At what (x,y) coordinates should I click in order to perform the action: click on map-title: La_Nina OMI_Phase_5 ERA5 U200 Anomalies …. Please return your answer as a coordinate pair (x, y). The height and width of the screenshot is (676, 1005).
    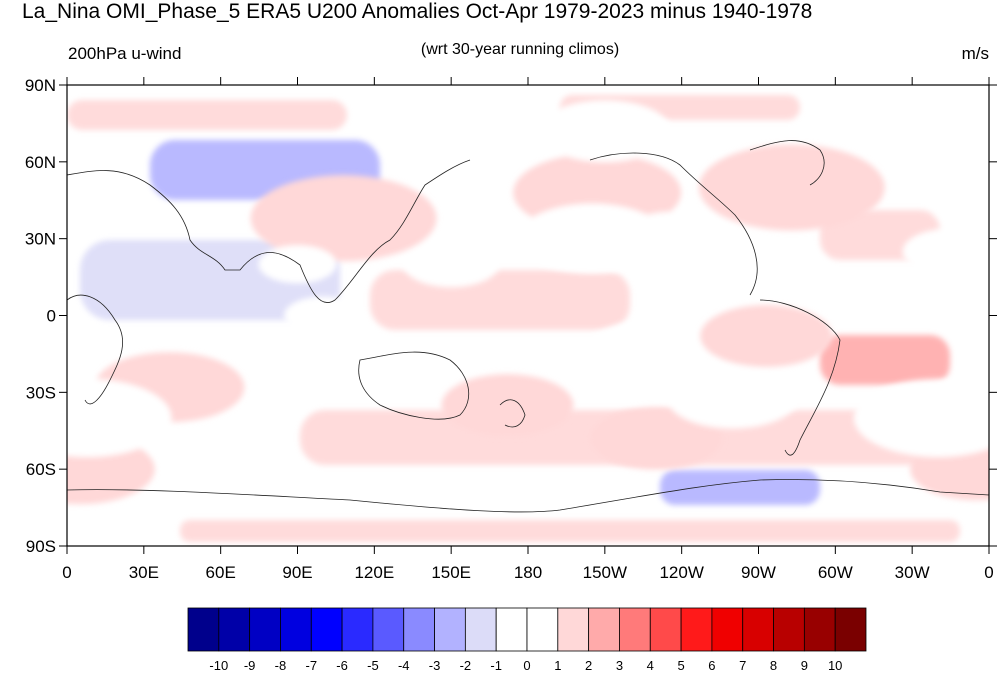
    Looking at the image, I should click on (417, 11).